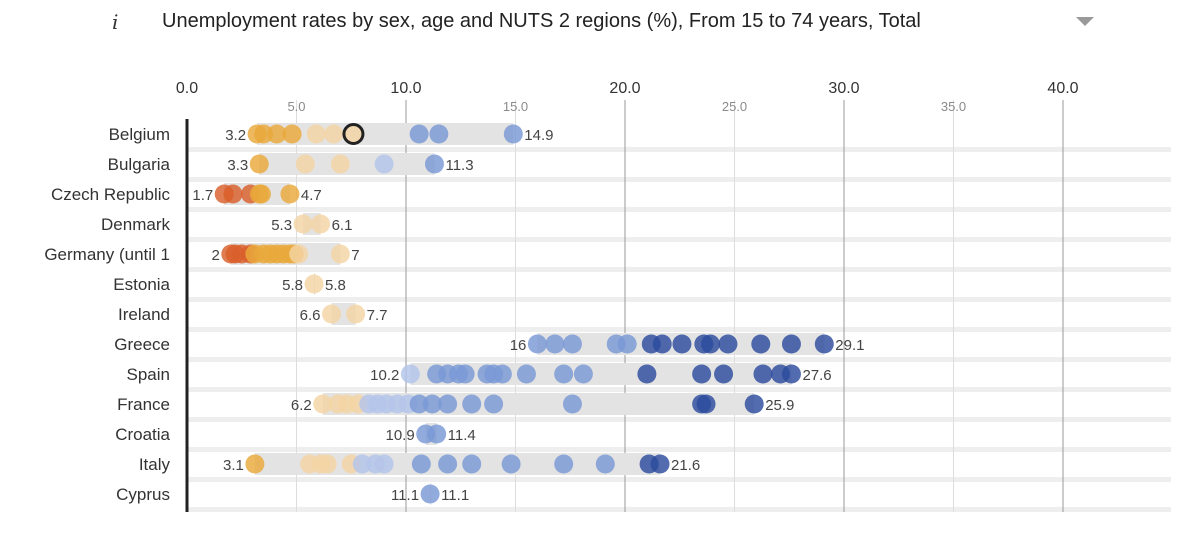 This screenshot has width=1196, height=552. Describe the element at coordinates (143, 494) in the screenshot. I see `country-label: Cyprus` at that location.